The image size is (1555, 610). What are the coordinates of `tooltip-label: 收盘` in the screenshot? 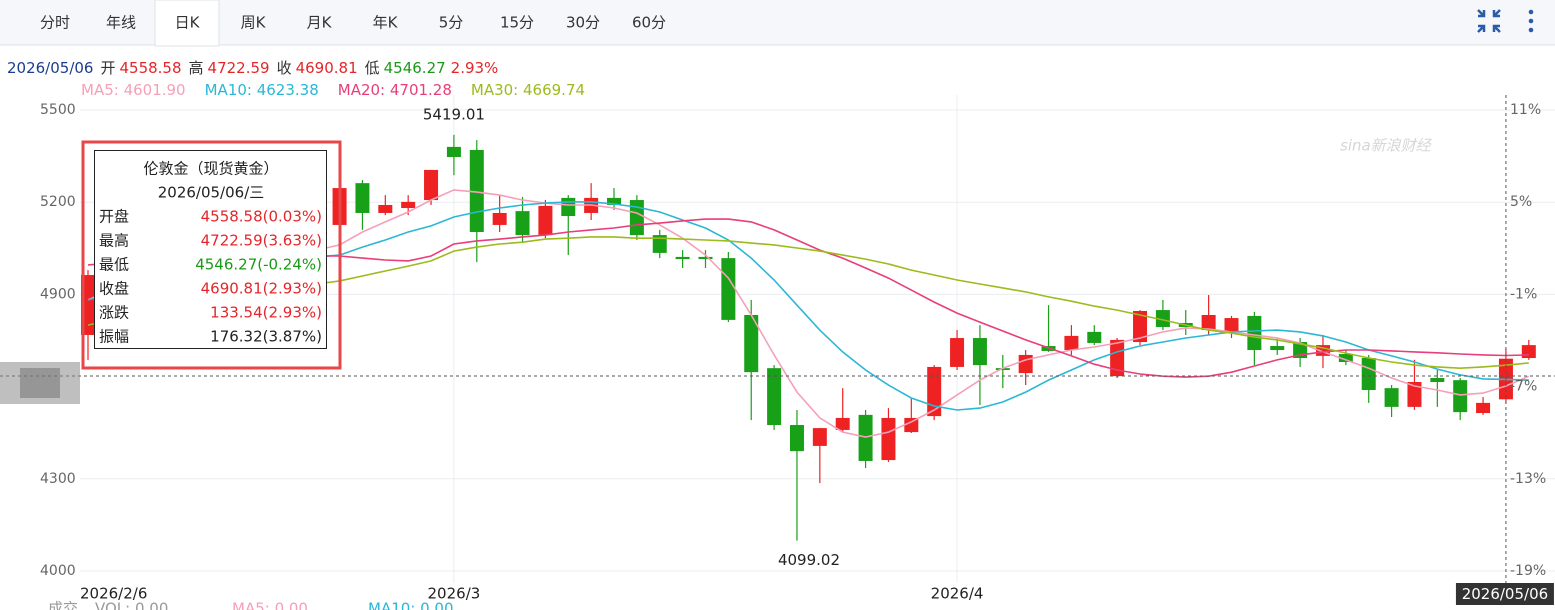 It's located at (114, 289).